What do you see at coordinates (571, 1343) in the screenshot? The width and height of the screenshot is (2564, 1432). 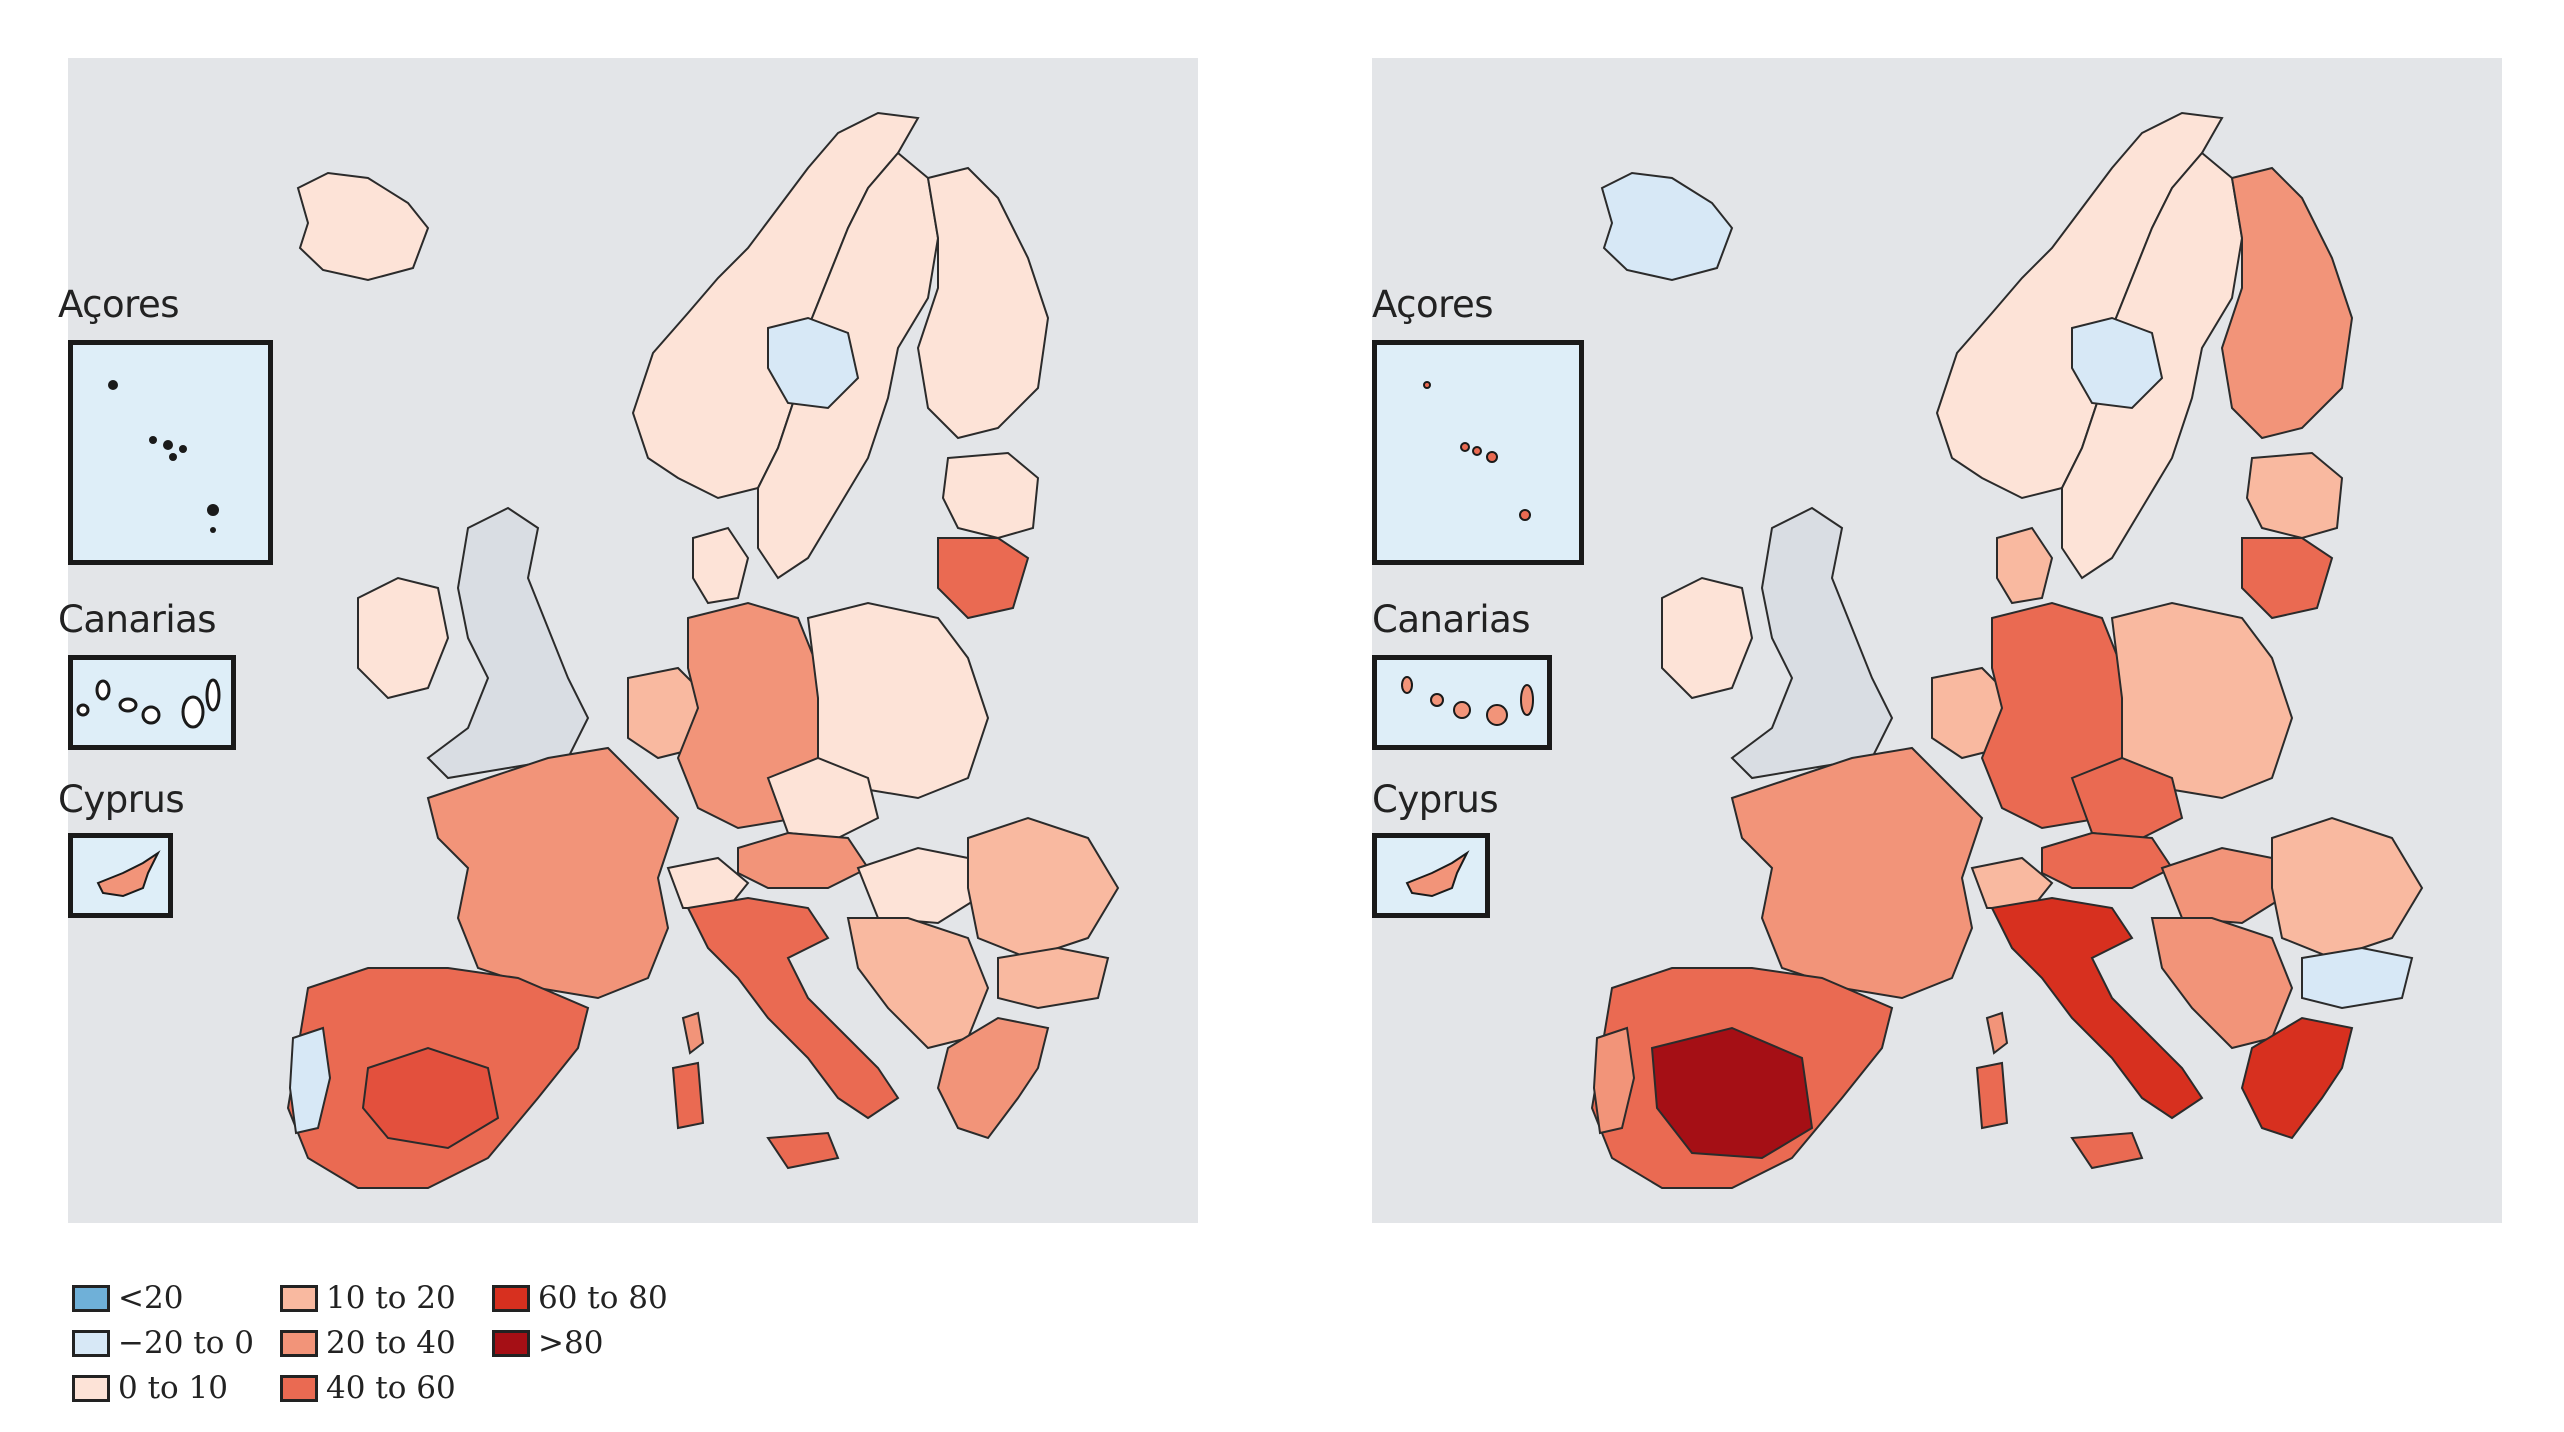 I see `legend-label: >80` at bounding box center [571, 1343].